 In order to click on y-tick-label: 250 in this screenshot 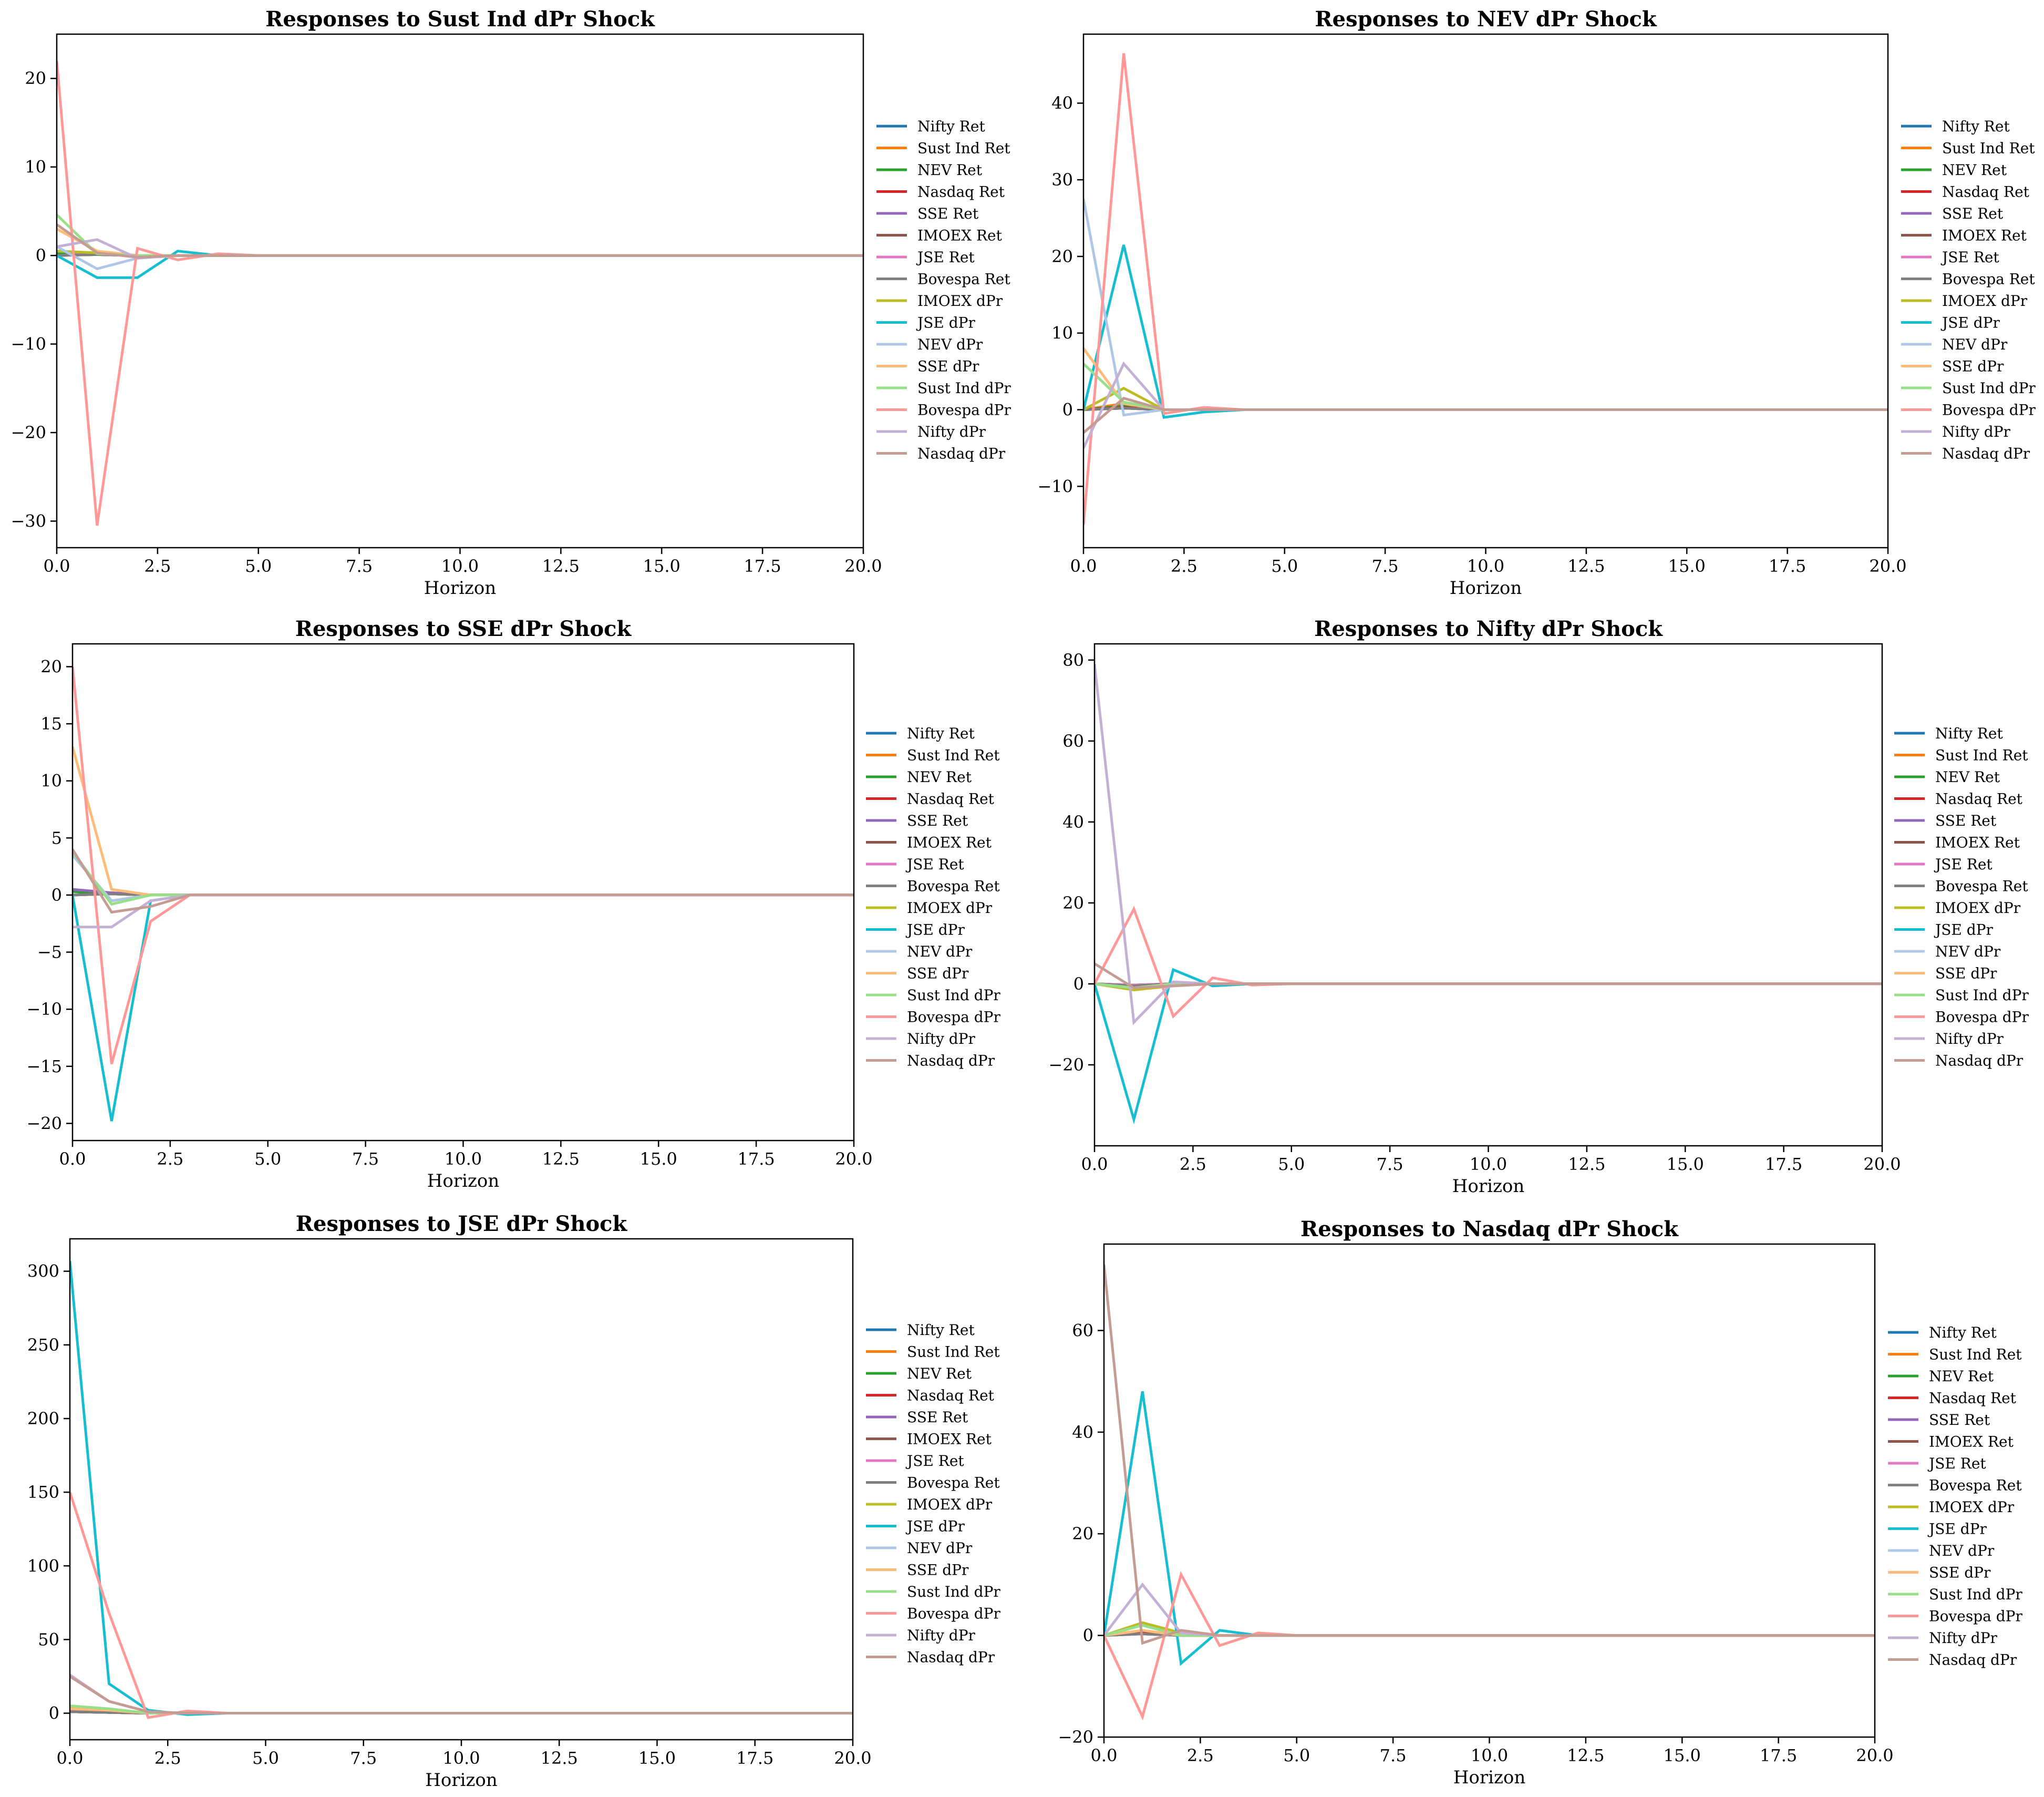, I will do `click(43, 1345)`.